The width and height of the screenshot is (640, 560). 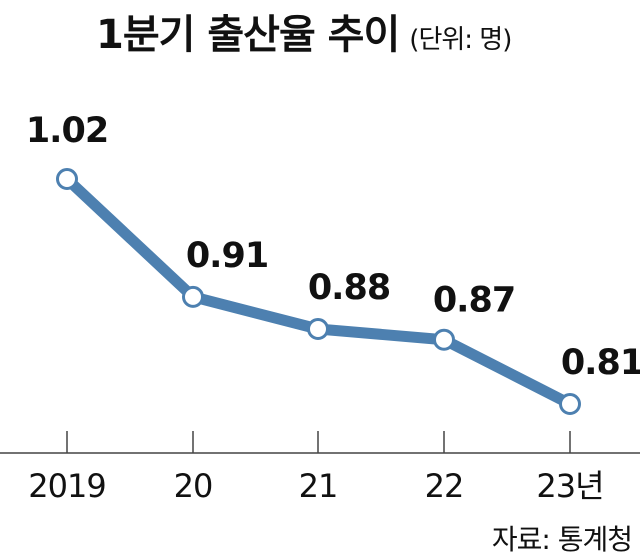 I want to click on x-tick-label: 21, so click(x=318, y=486).